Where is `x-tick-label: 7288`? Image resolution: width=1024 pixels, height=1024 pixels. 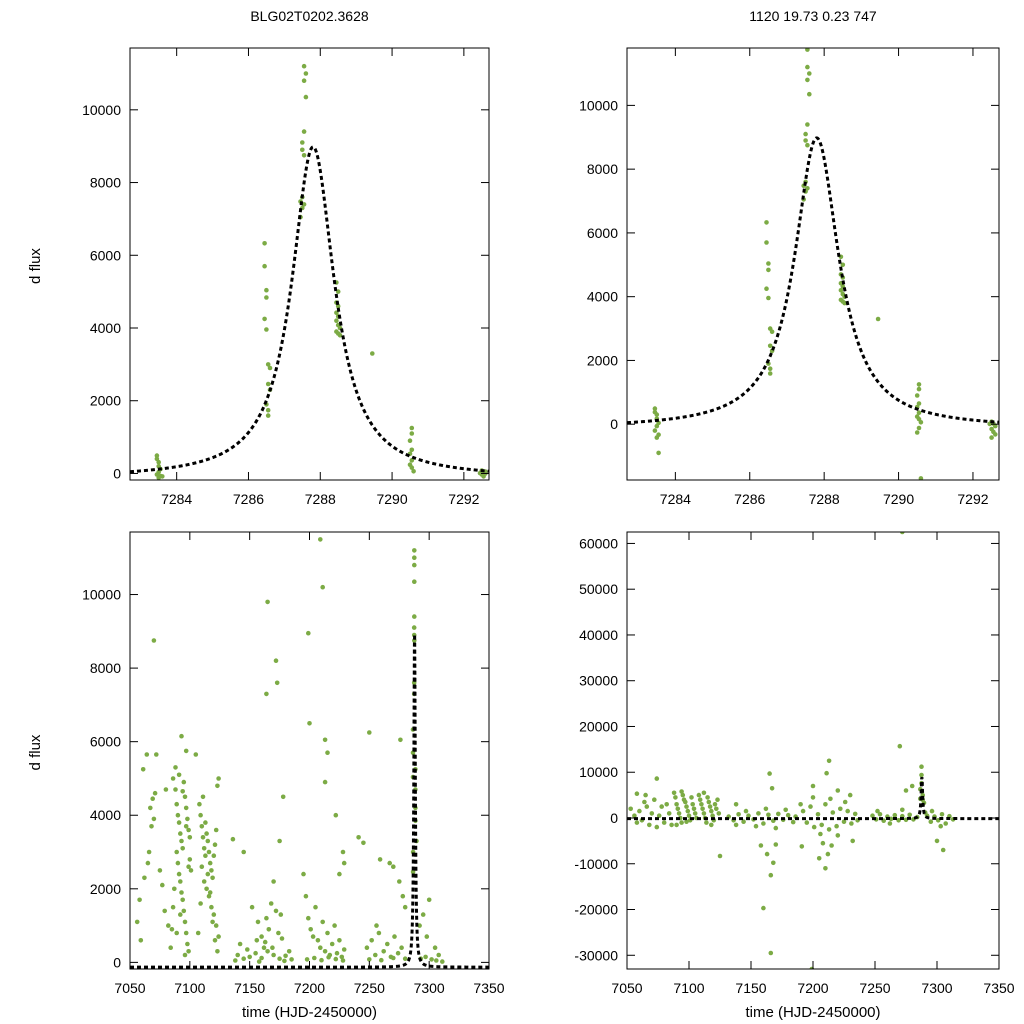 x-tick-label: 7288 is located at coordinates (824, 499).